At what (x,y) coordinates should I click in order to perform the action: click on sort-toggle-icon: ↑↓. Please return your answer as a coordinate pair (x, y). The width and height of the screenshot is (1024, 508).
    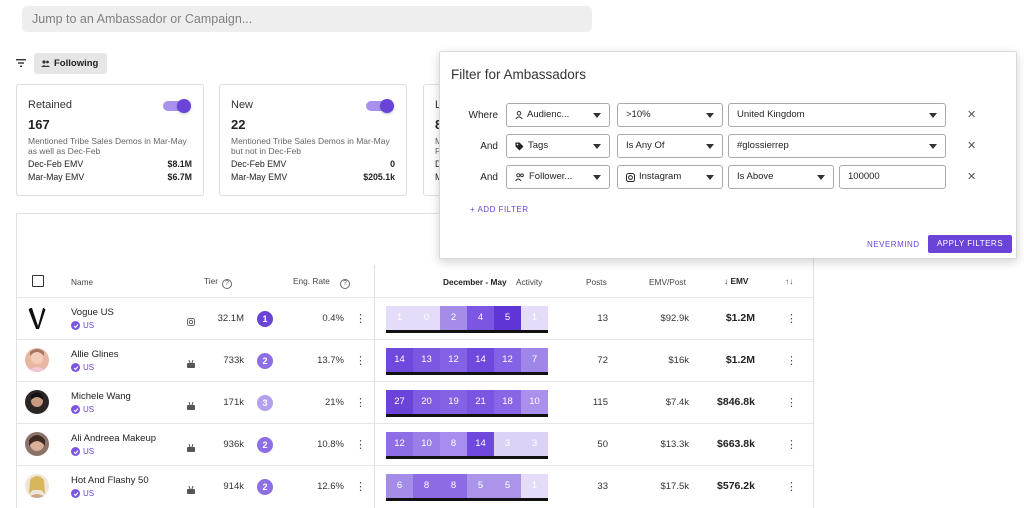
    Looking at the image, I should click on (789, 281).